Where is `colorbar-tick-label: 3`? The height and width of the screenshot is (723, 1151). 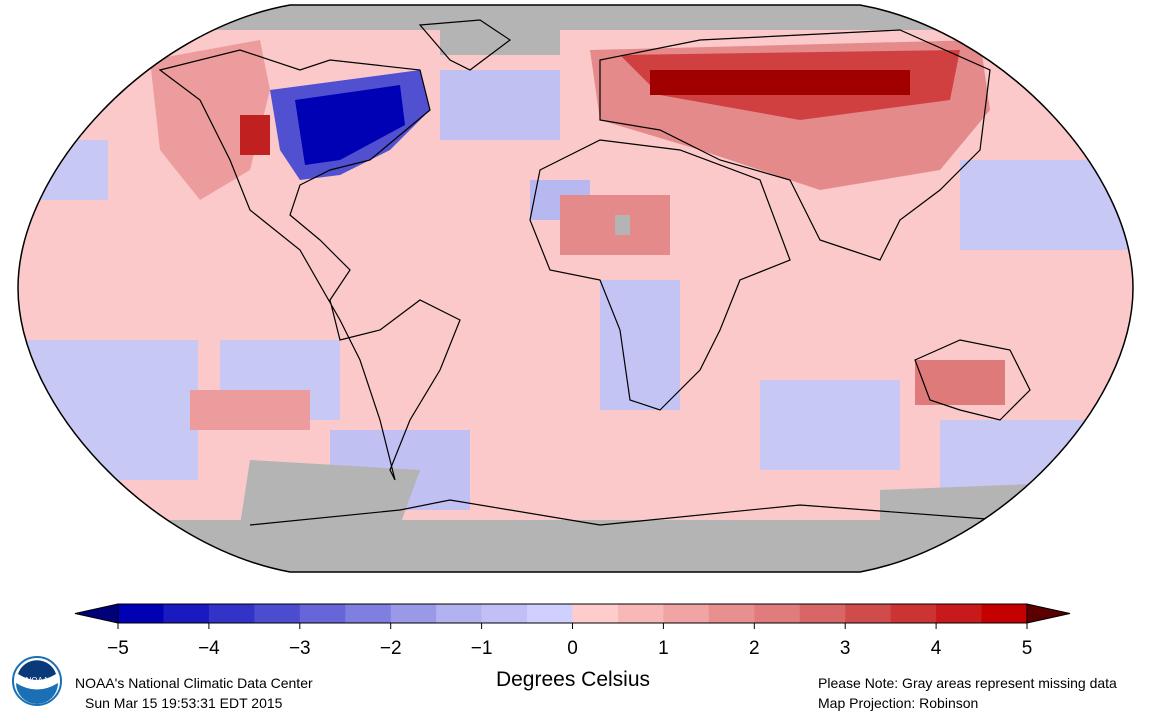
colorbar-tick-label: 3 is located at coordinates (845, 648).